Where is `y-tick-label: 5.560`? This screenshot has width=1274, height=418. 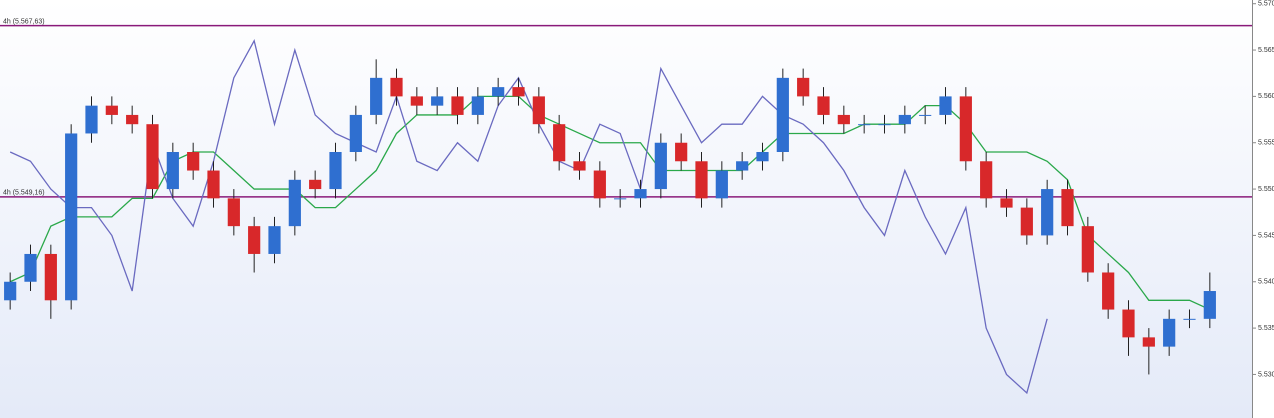 y-tick-label: 5.560 is located at coordinates (1266, 96).